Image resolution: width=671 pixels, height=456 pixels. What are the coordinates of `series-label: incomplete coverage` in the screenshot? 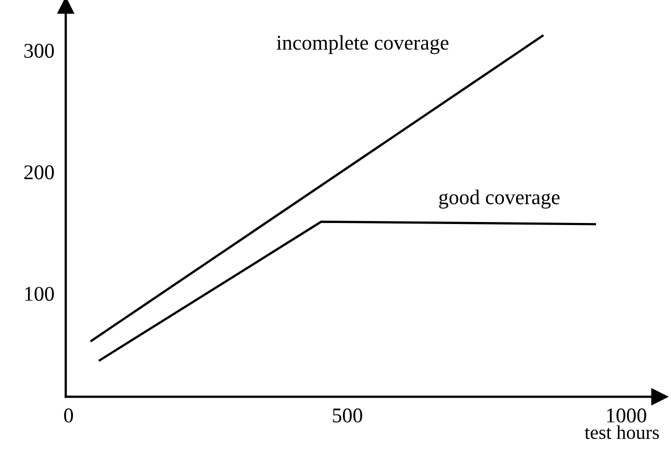 It's located at (362, 44).